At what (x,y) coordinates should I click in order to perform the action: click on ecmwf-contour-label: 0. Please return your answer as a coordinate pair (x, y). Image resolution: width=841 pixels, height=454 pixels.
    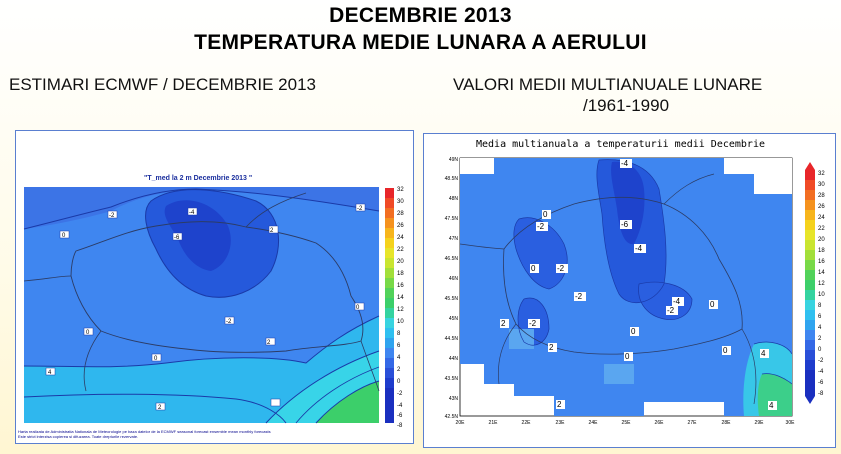
    Looking at the image, I should click on (156, 359).